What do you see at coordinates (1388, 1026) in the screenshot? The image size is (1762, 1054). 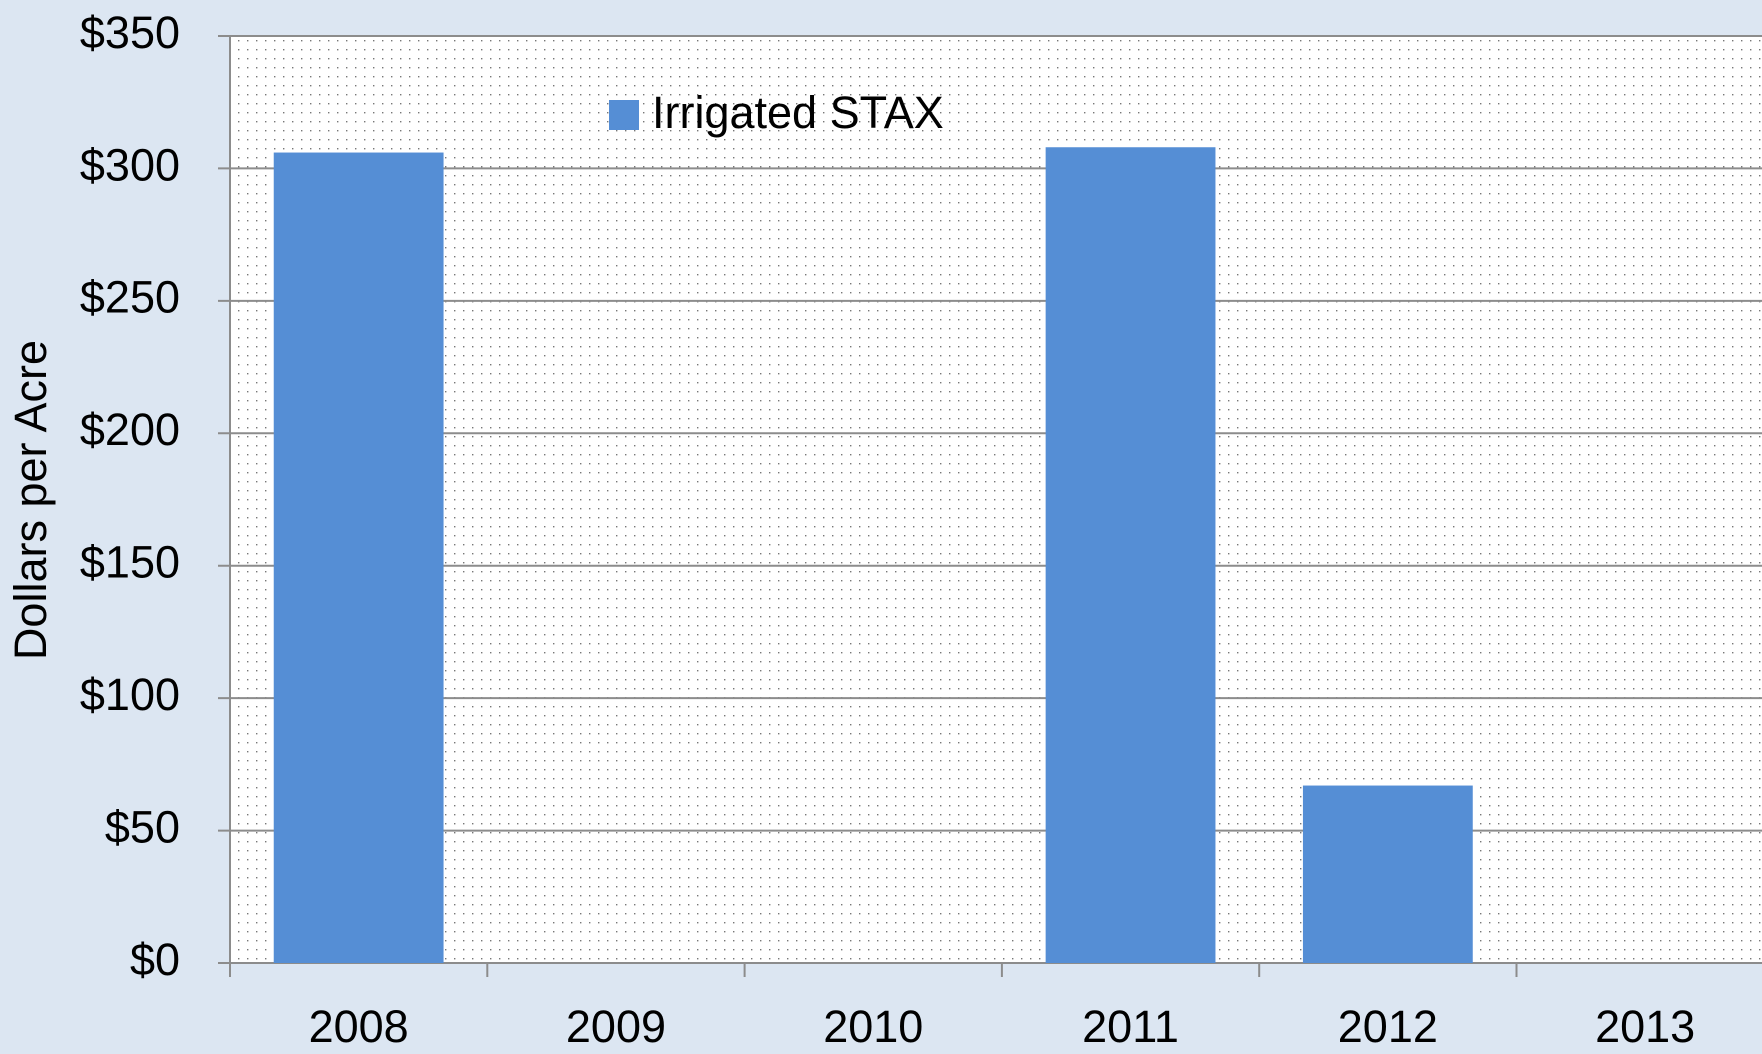 I see `x-tick-label: 2012` at bounding box center [1388, 1026].